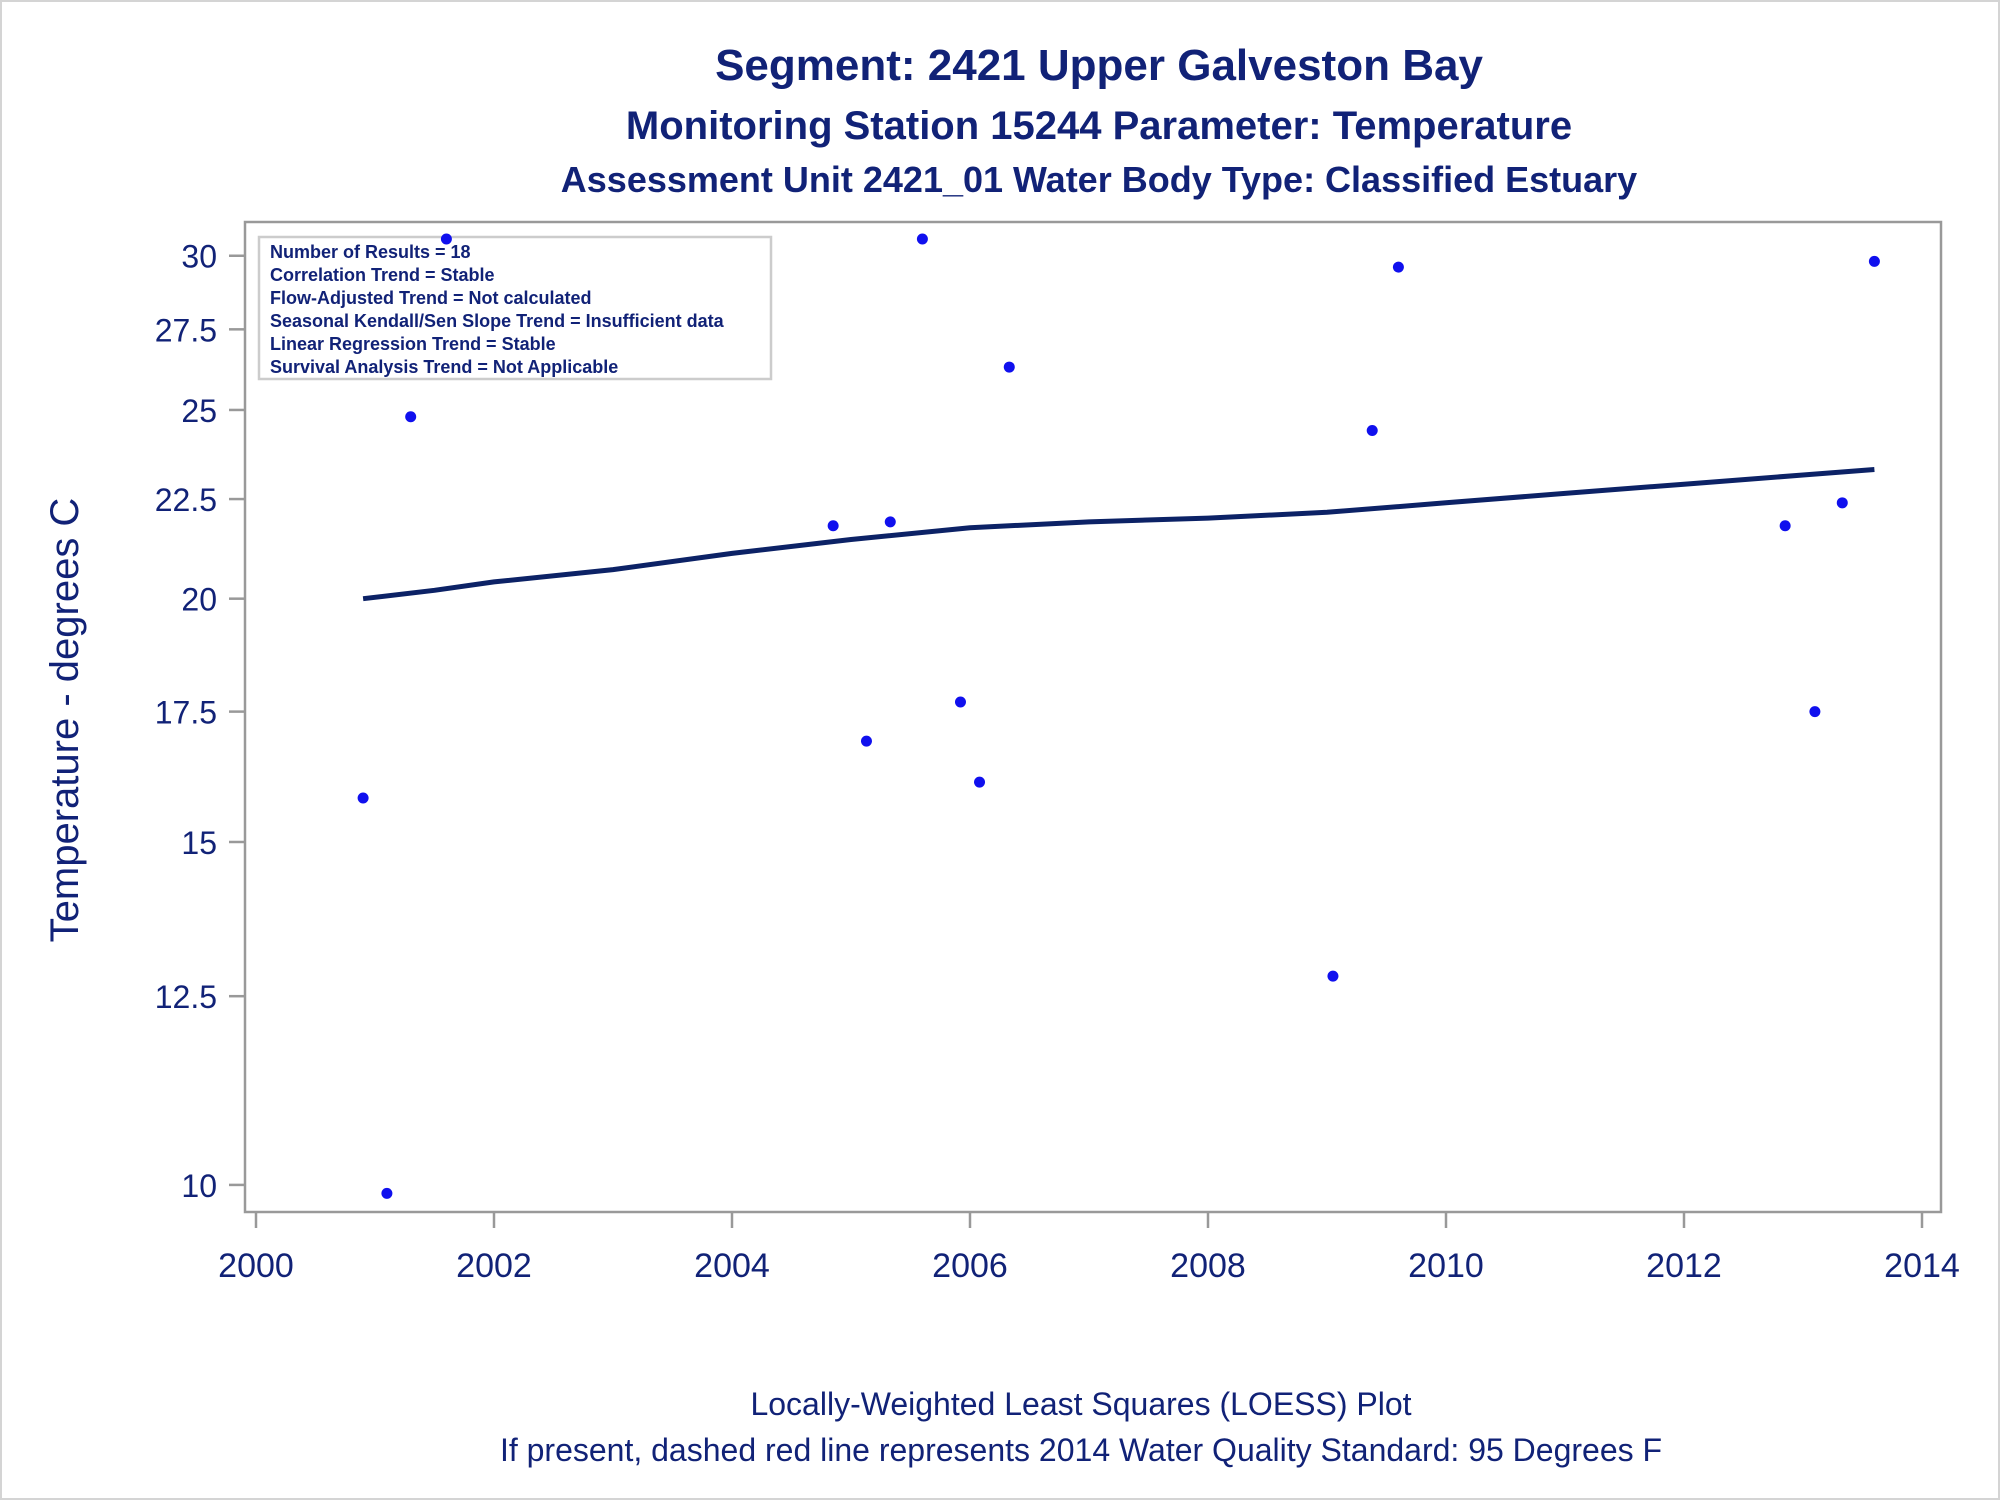 This screenshot has height=1502, width=2000. I want to click on y-axis-label: Temperature - degrees C, so click(65, 720).